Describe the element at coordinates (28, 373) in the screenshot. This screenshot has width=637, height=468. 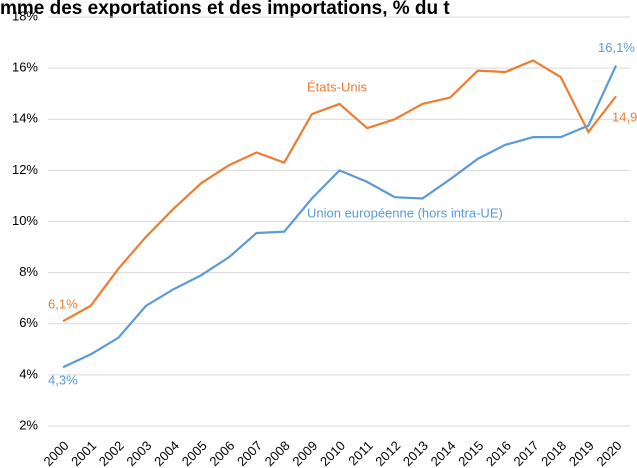
I see `y-tick-label: 4%` at that location.